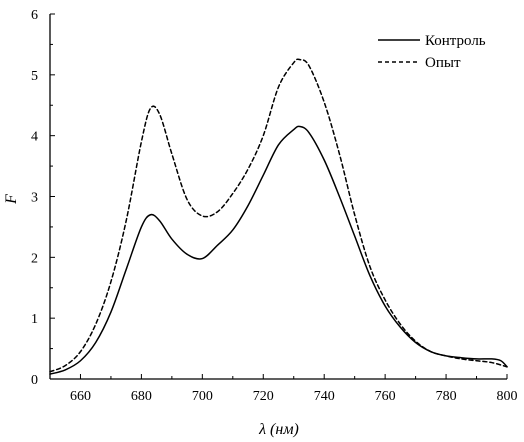  Describe the element at coordinates (34, 319) in the screenshot. I see `y-tick-label: 1` at that location.